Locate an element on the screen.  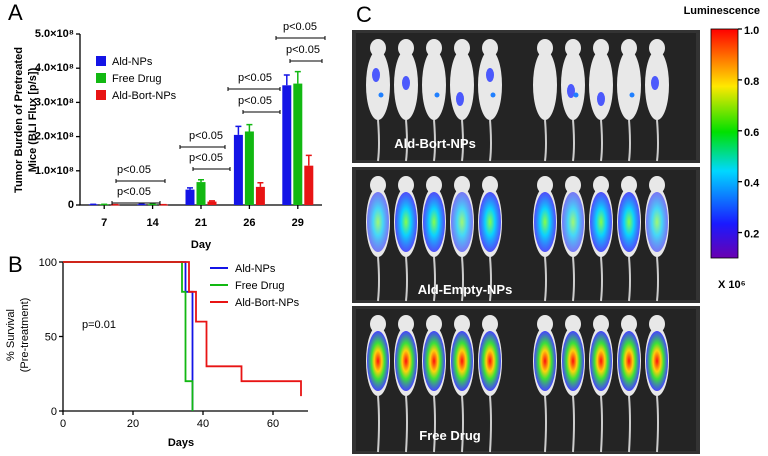
group-label: Ald-Bort-NPs is located at coordinates (435, 143).